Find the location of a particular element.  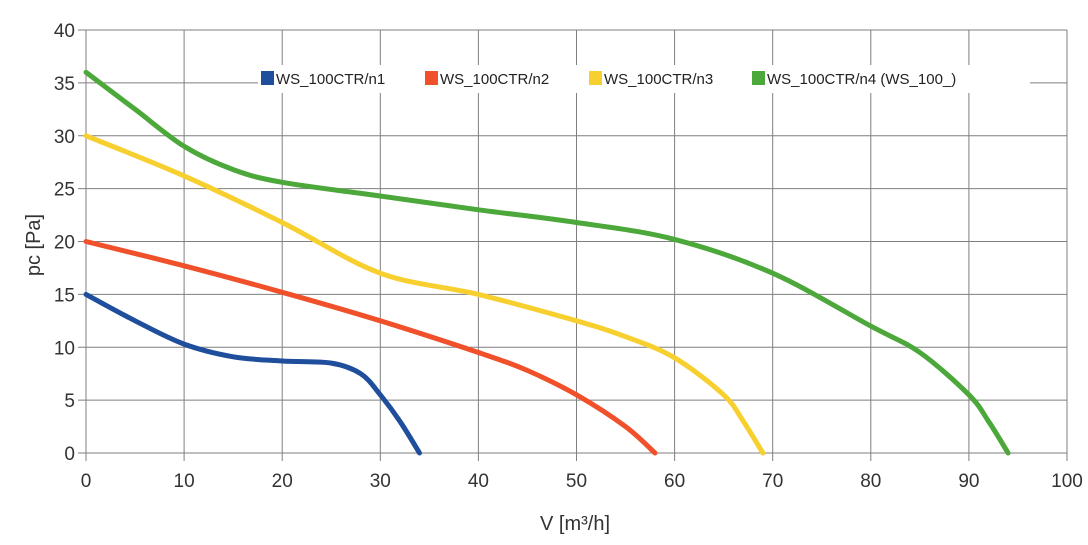

legend-label-2: WS_100CTR/n2 is located at coordinates (494, 79).